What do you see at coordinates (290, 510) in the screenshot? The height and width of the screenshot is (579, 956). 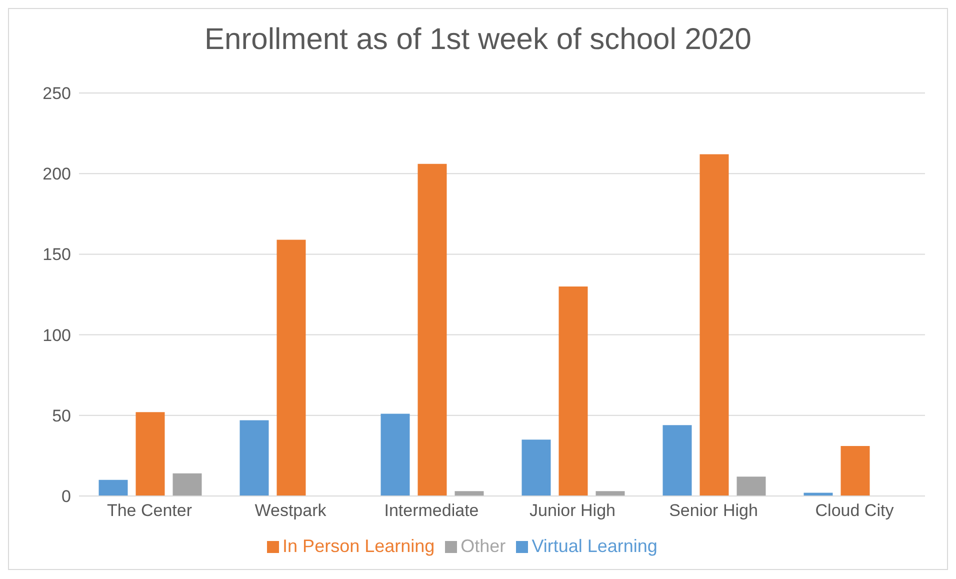 I see `x-tick-label: Westpark` at bounding box center [290, 510].